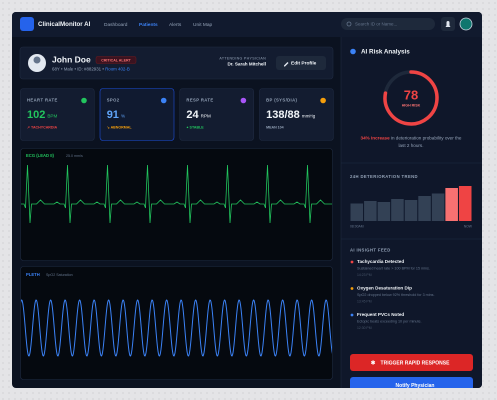 The image size is (497, 400). Describe the element at coordinates (78, 69) in the screenshot. I see `patient-details: 68Y • Male • ID: #882931 •` at that location.